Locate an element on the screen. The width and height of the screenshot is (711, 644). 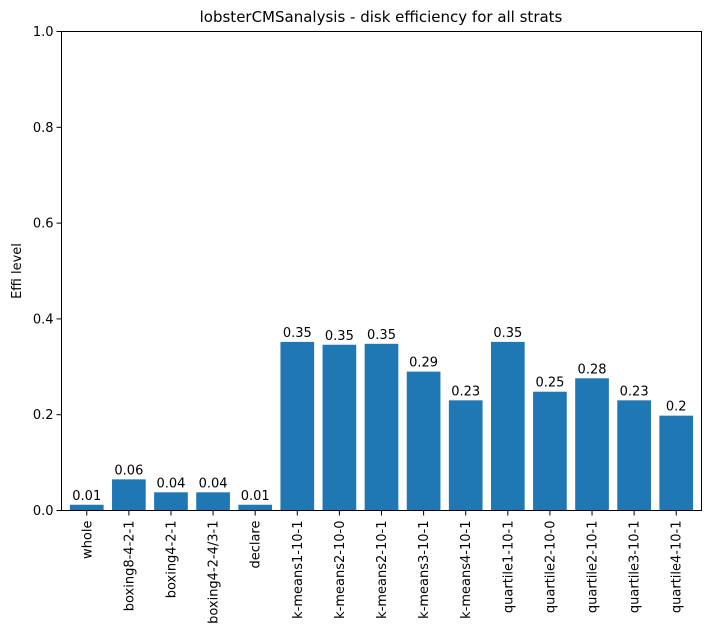
bar-value-label: 0.25 is located at coordinates (549, 383).